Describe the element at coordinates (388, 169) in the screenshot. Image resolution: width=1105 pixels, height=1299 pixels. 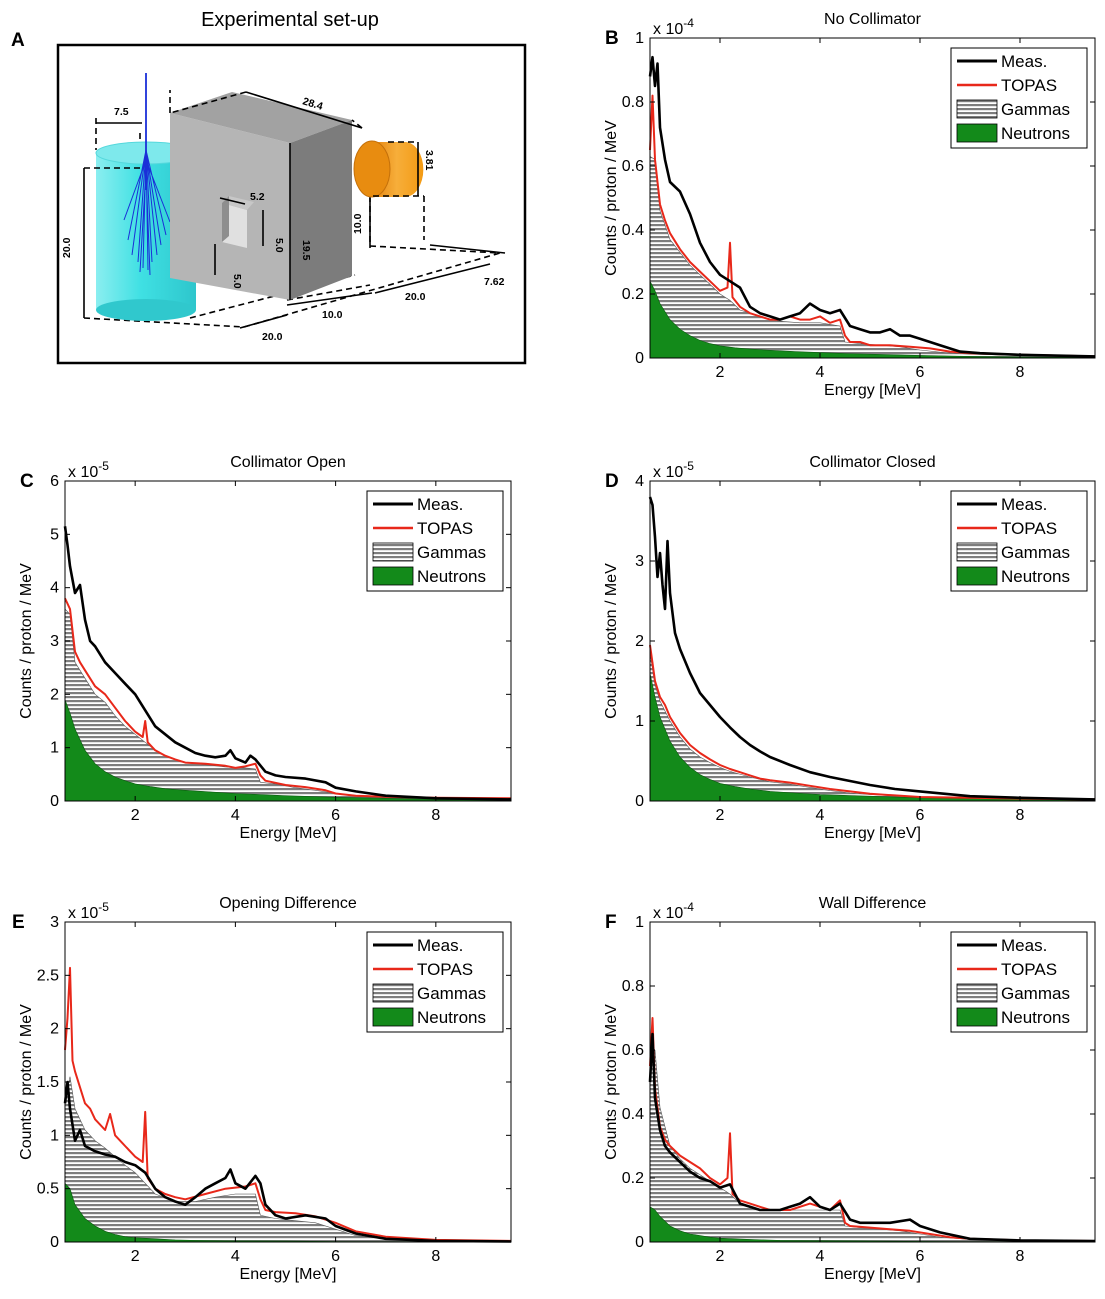
I see `detector-cylinder` at that location.